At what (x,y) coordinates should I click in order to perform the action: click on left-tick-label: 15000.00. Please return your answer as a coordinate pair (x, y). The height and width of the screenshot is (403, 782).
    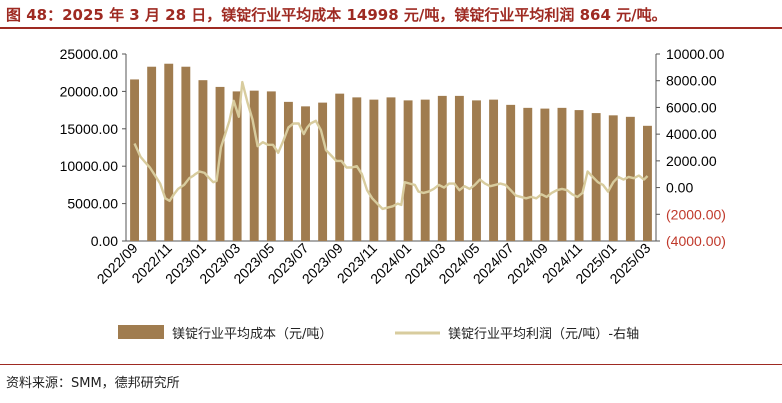
    Looking at the image, I should click on (89, 129).